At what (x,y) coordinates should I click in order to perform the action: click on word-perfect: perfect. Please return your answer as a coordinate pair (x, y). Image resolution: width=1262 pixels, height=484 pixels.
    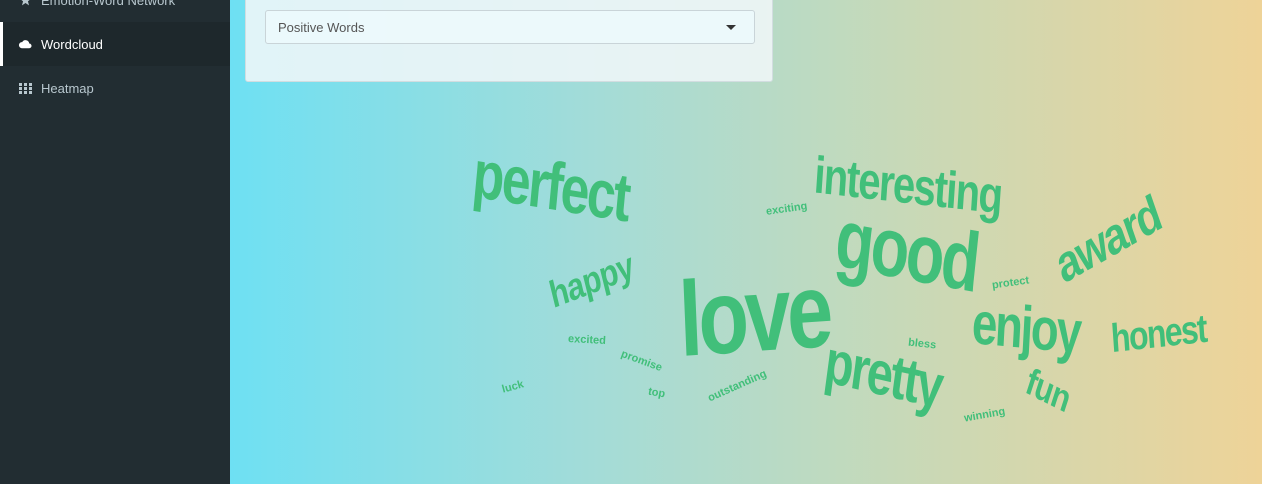
    Looking at the image, I should click on (550, 186).